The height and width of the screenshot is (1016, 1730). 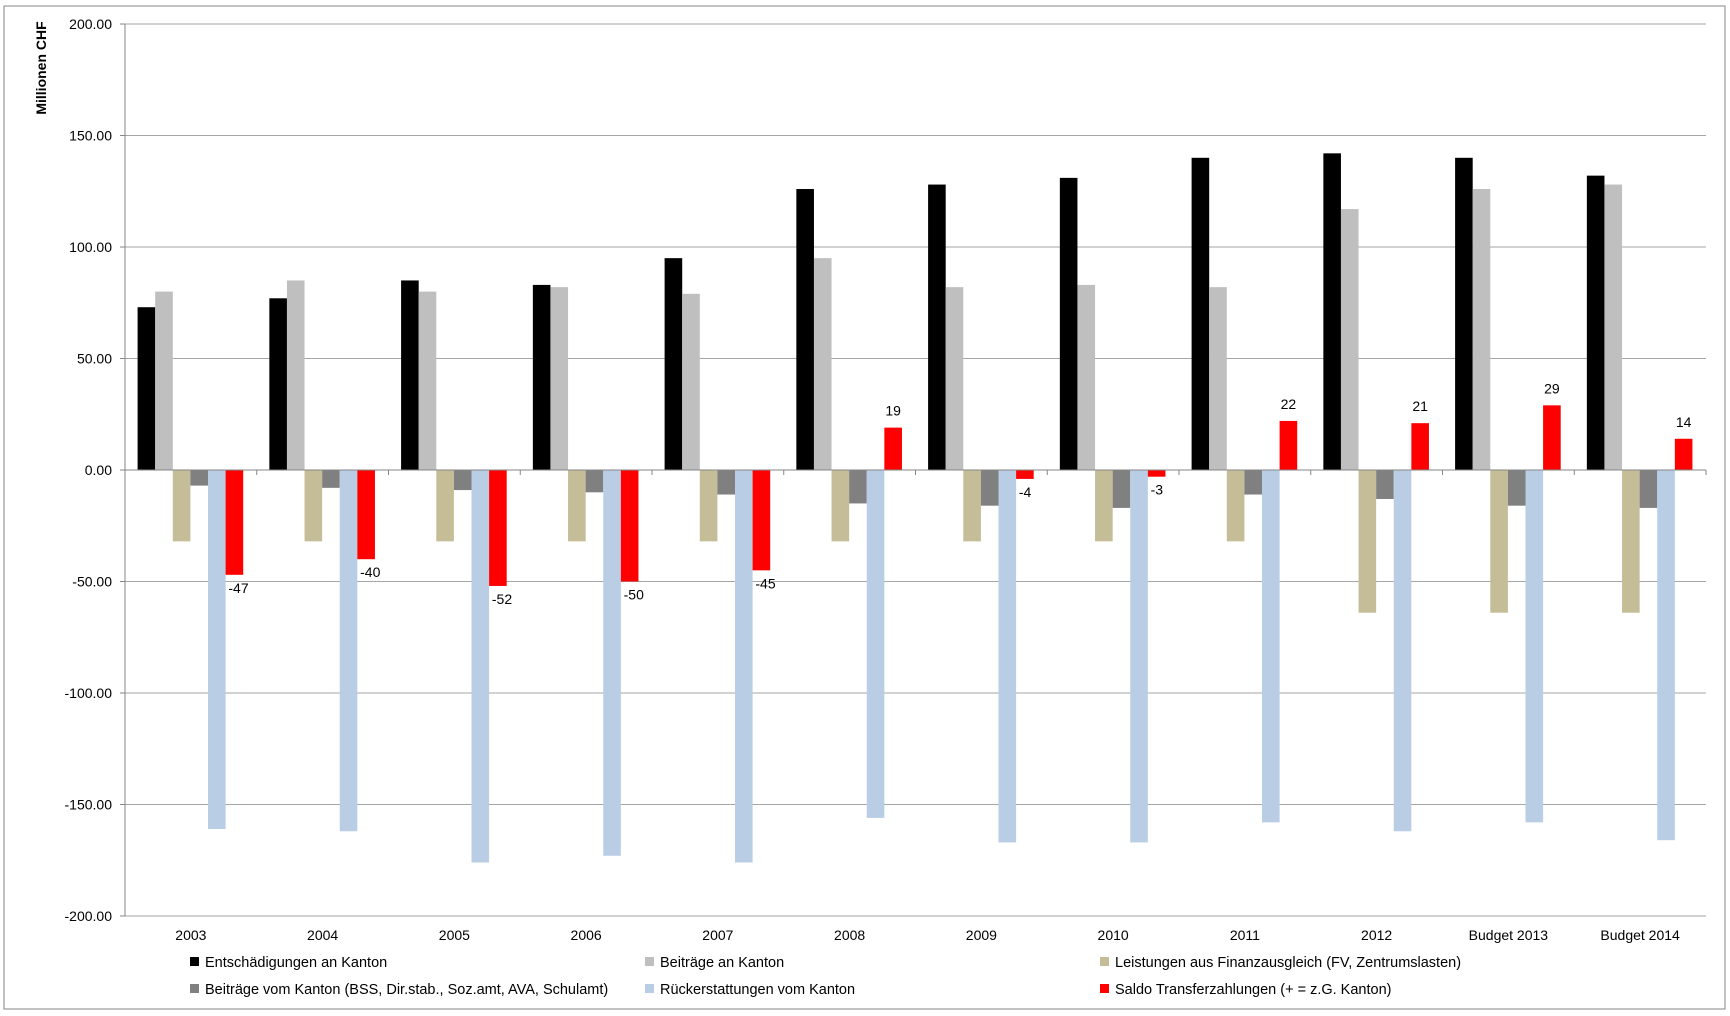 I want to click on x-tick-label: 2011, so click(x=1245, y=935).